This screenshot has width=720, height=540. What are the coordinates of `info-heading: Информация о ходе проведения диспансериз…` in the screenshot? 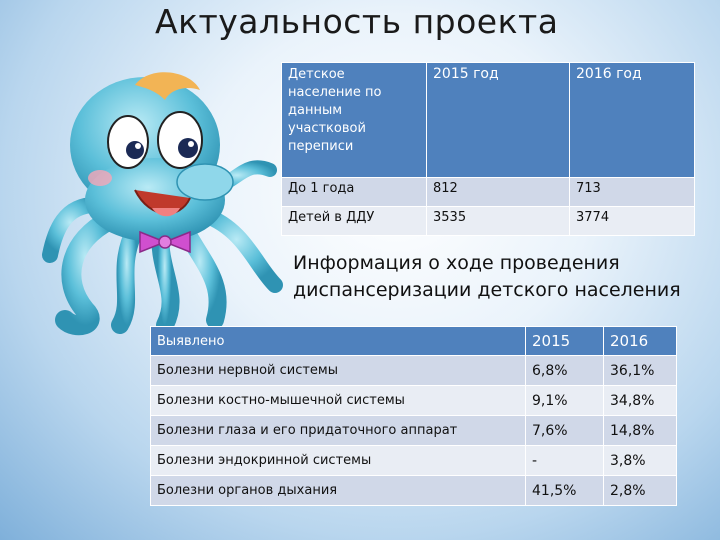 It's located at (487, 276).